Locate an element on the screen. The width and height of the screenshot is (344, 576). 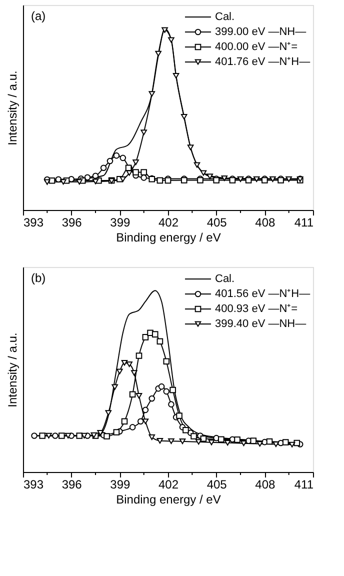
legend-label: 400.00 eV —N⁺= is located at coordinates (256, 47).